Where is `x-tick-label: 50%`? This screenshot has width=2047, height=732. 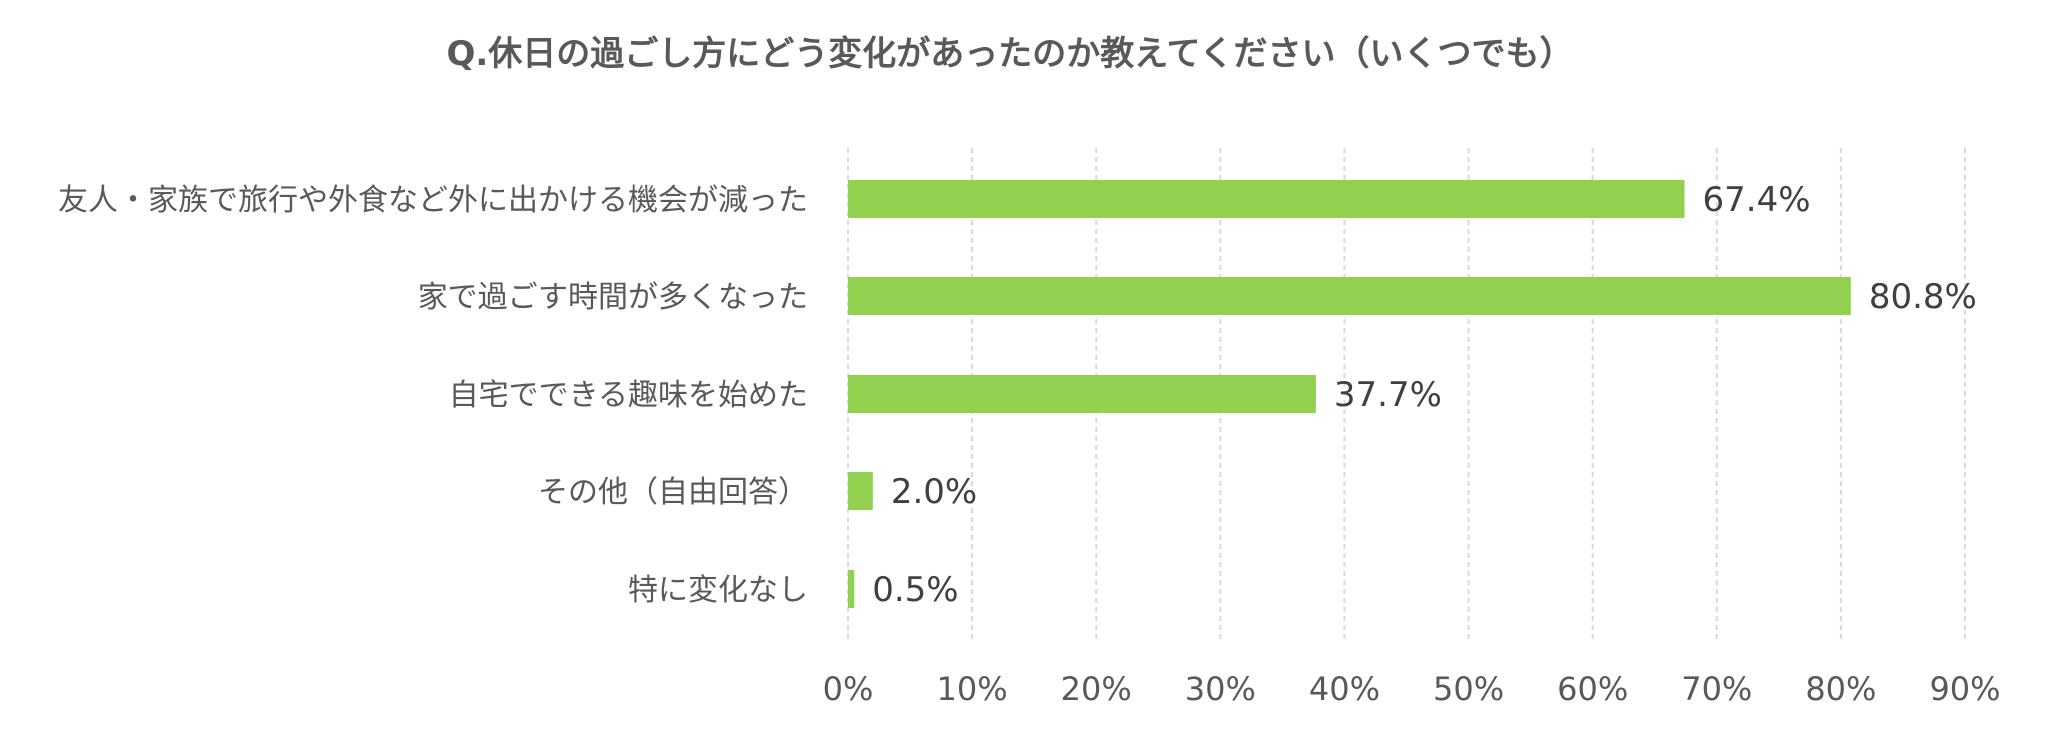 x-tick-label: 50% is located at coordinates (1468, 689).